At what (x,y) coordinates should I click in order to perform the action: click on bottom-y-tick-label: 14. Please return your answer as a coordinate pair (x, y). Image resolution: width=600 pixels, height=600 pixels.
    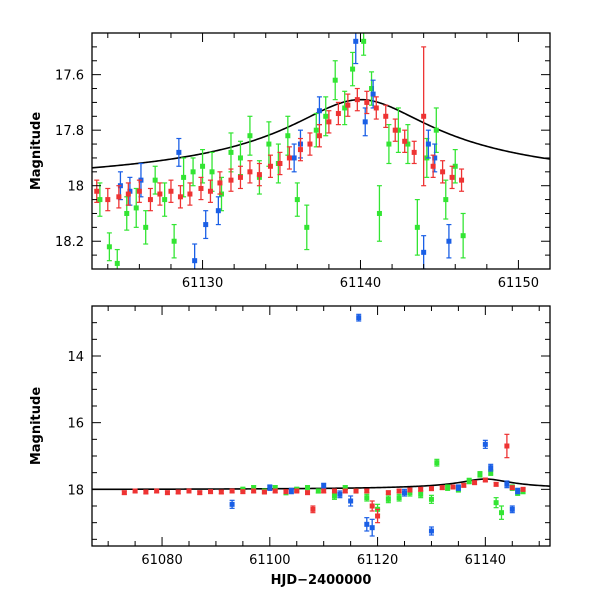
    Looking at the image, I should click on (75, 357).